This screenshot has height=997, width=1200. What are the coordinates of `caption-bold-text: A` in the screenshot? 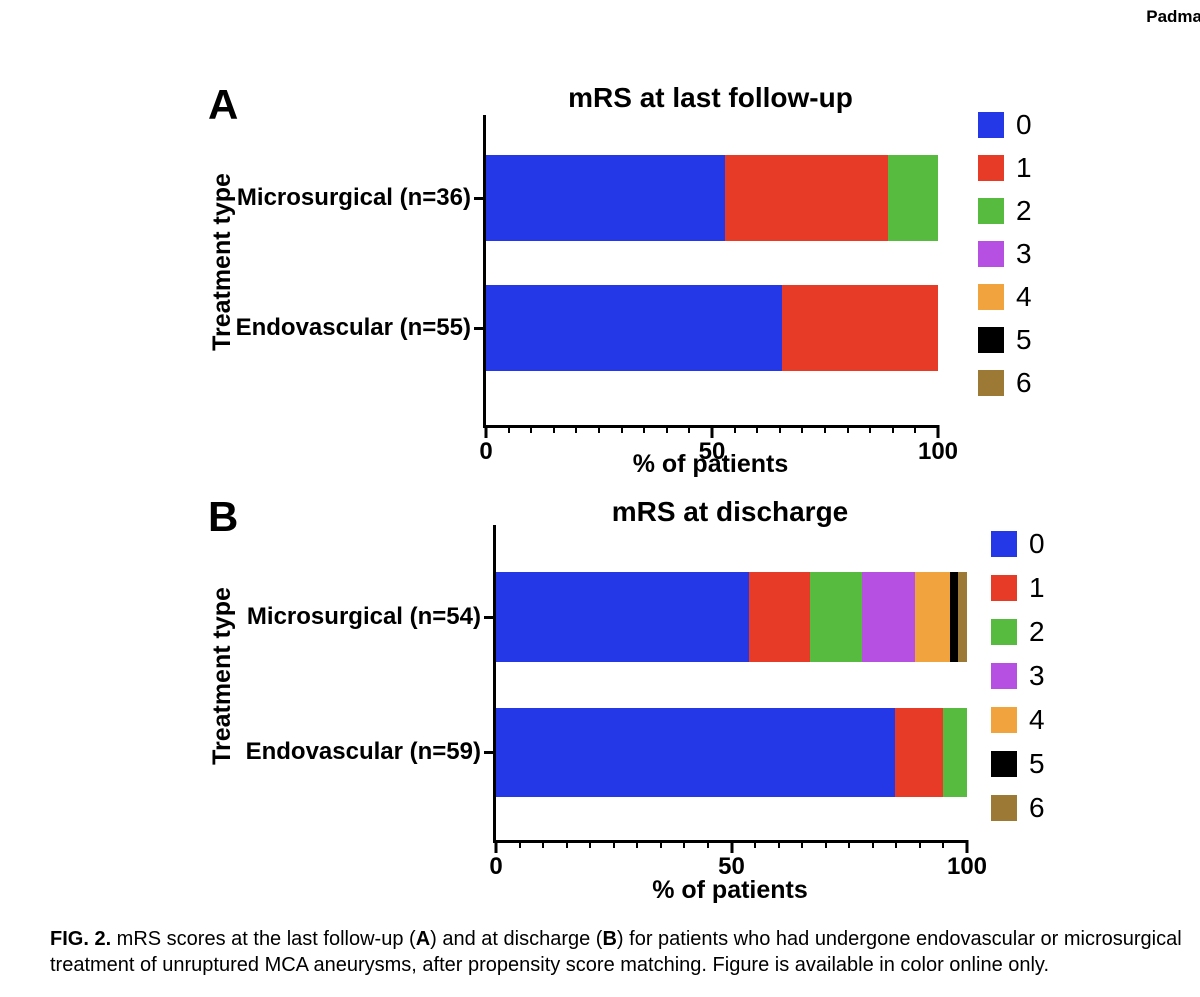 It's located at (423, 939).